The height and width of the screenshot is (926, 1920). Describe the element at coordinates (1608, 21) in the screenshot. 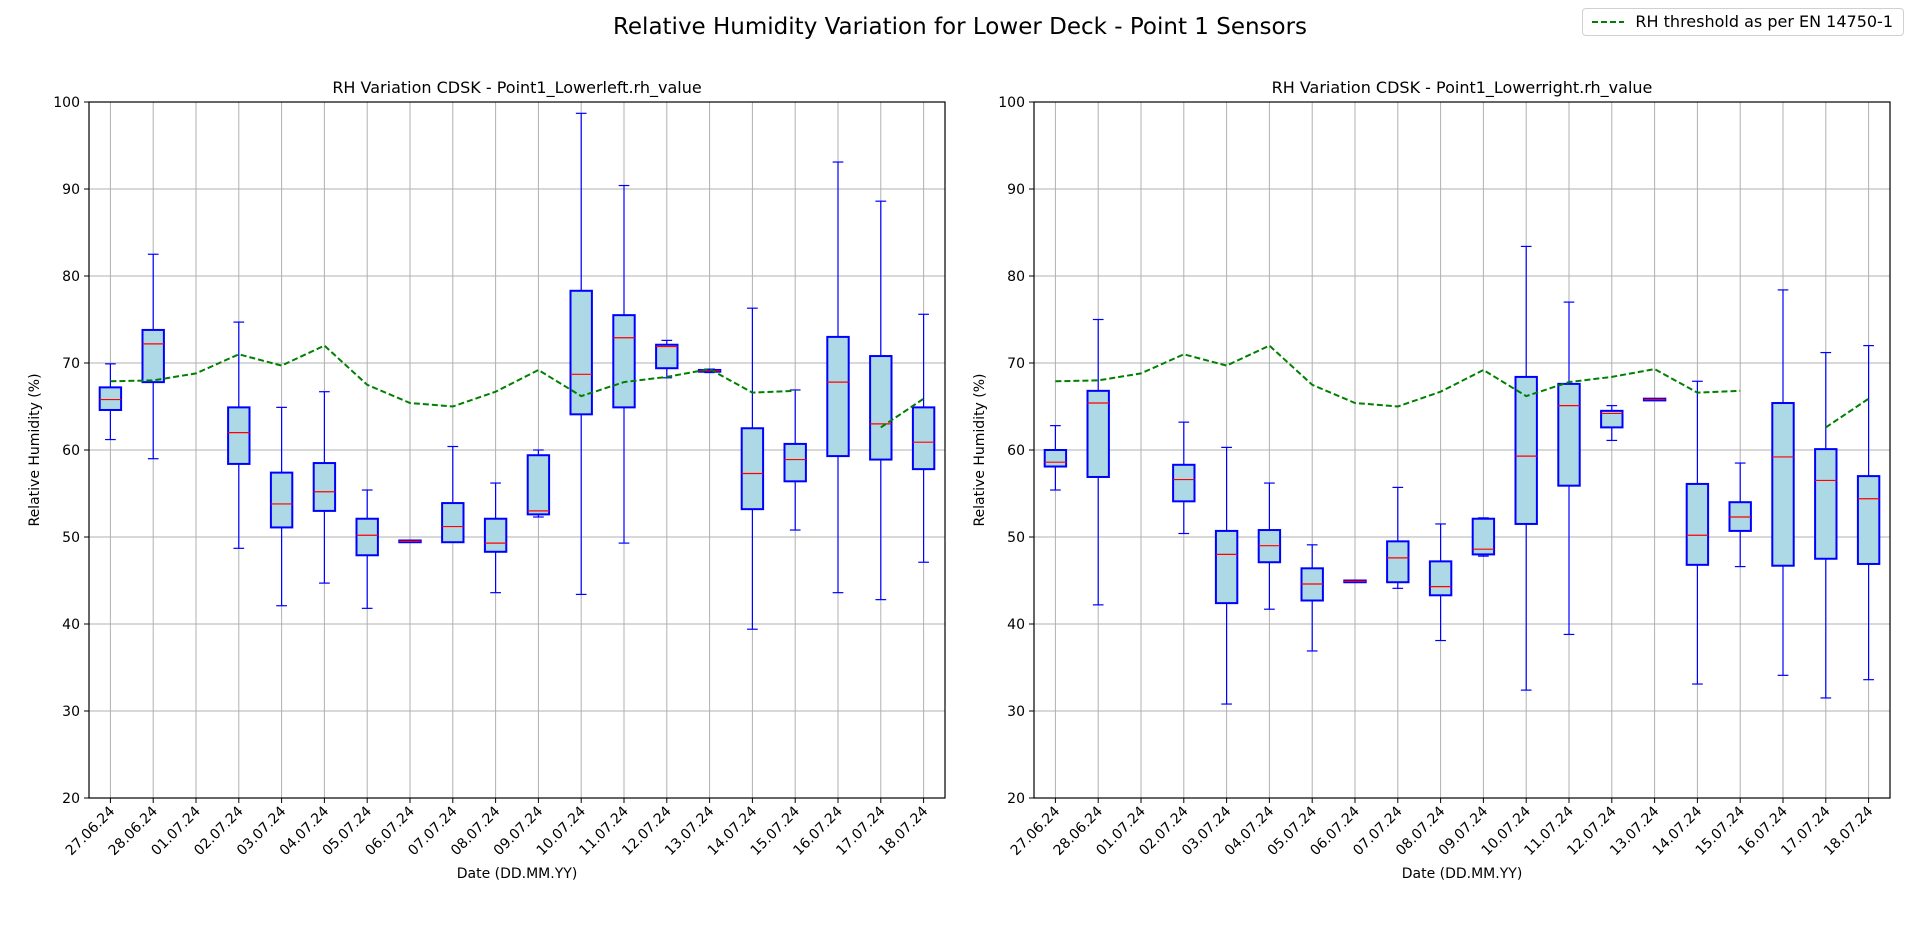

I see `legend-line-icon` at that location.